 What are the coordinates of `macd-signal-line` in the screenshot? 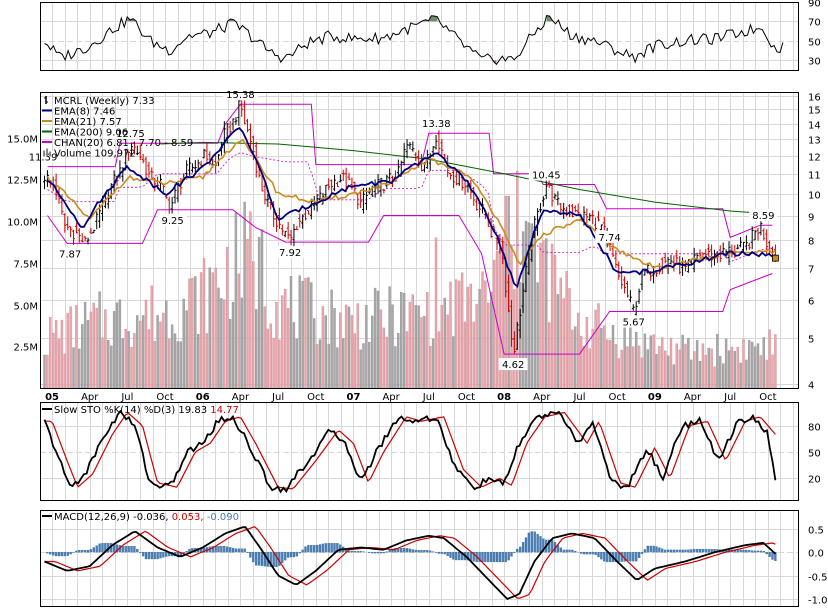 It's located at (410, 562).